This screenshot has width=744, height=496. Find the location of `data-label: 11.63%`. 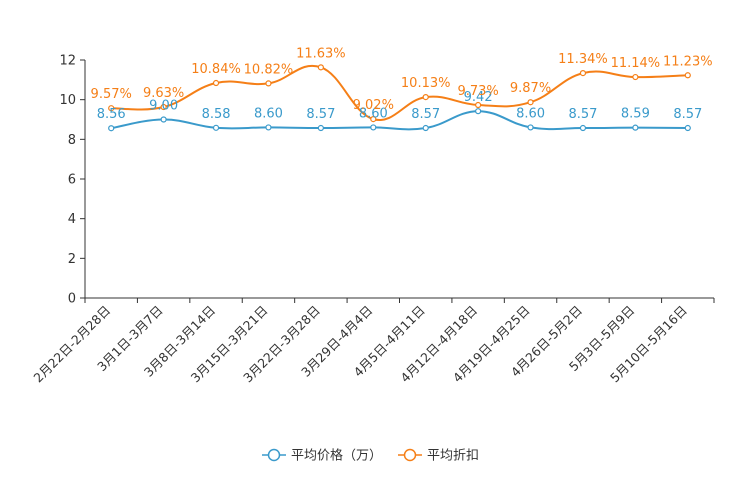

data-label: 11.63% is located at coordinates (321, 53).